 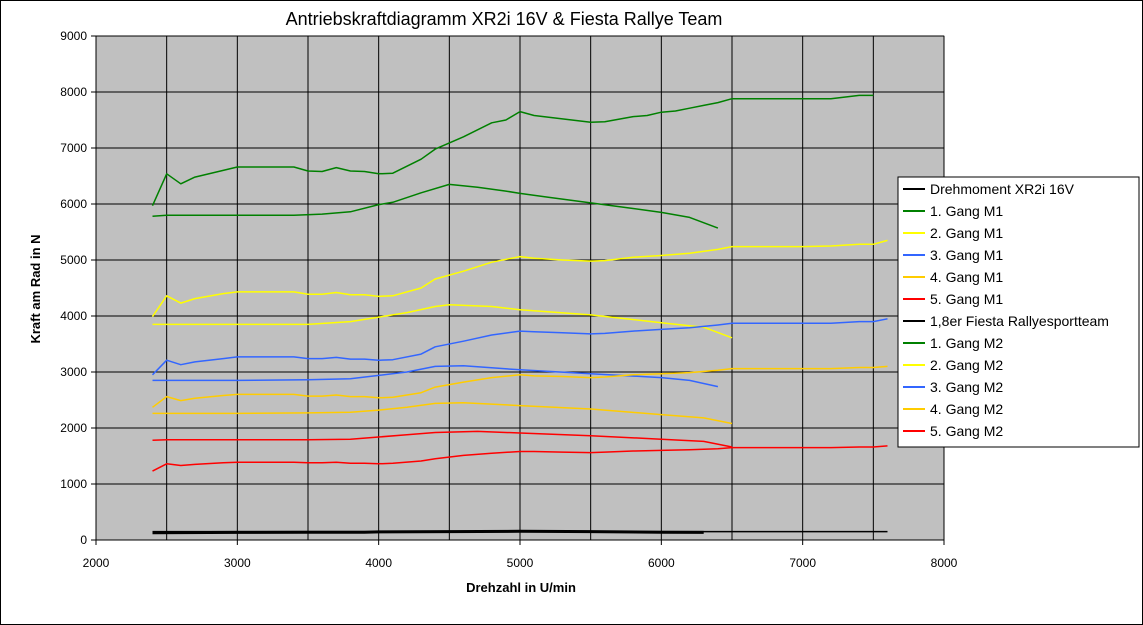 What do you see at coordinates (73, 148) in the screenshot?
I see `y-tick-label: 7000` at bounding box center [73, 148].